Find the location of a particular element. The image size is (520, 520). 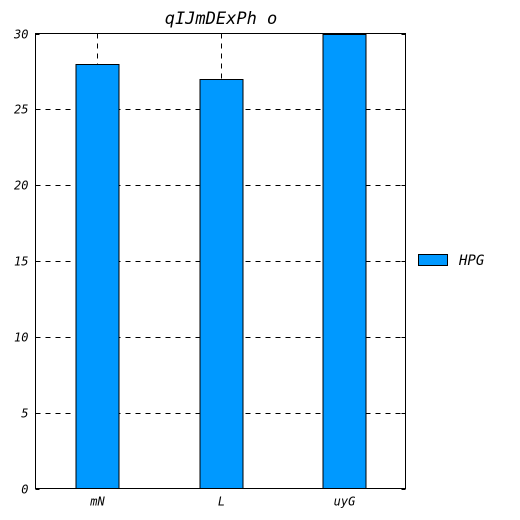

y-tick-label: 10 is located at coordinates (21, 338).